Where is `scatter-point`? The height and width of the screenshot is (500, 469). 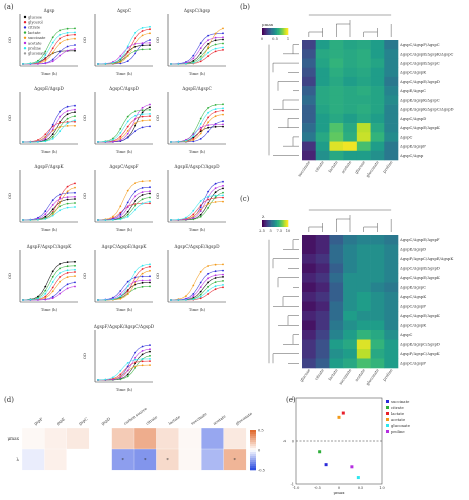 scatter-point is located at coordinates (352, 467).